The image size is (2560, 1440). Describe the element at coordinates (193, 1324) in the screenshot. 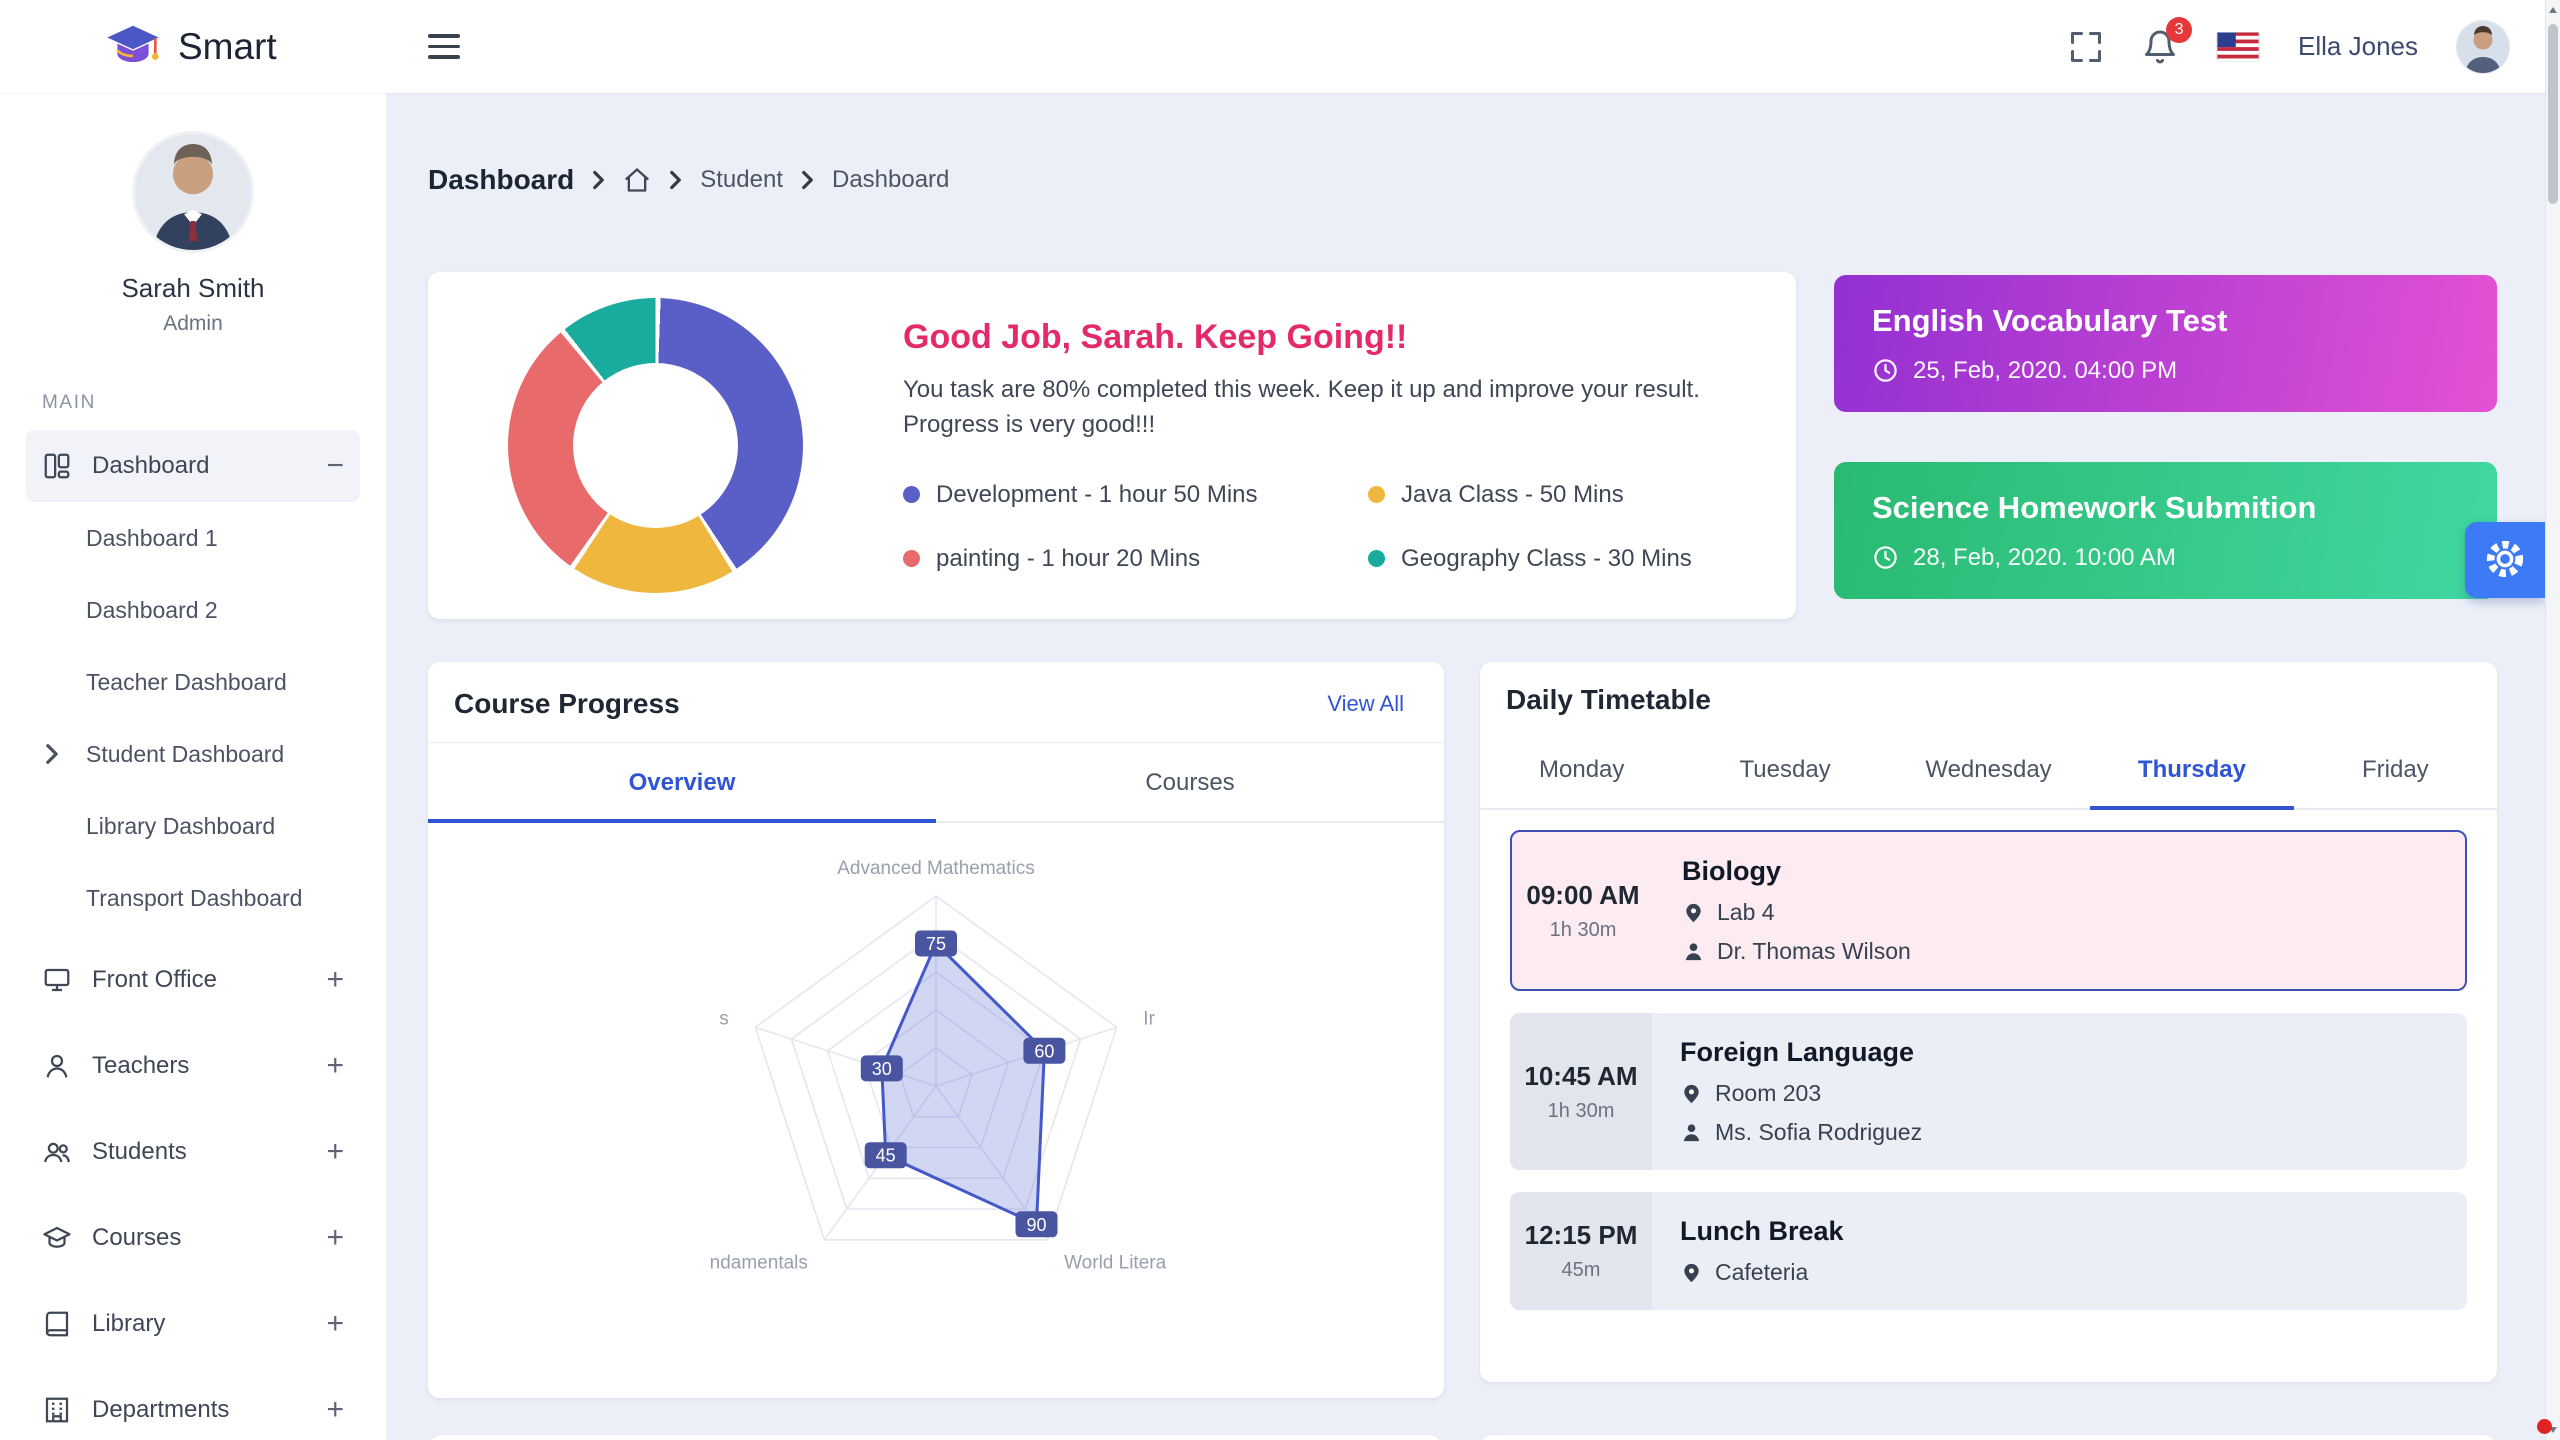

I see `sidebar-item-library: Library +` at that location.